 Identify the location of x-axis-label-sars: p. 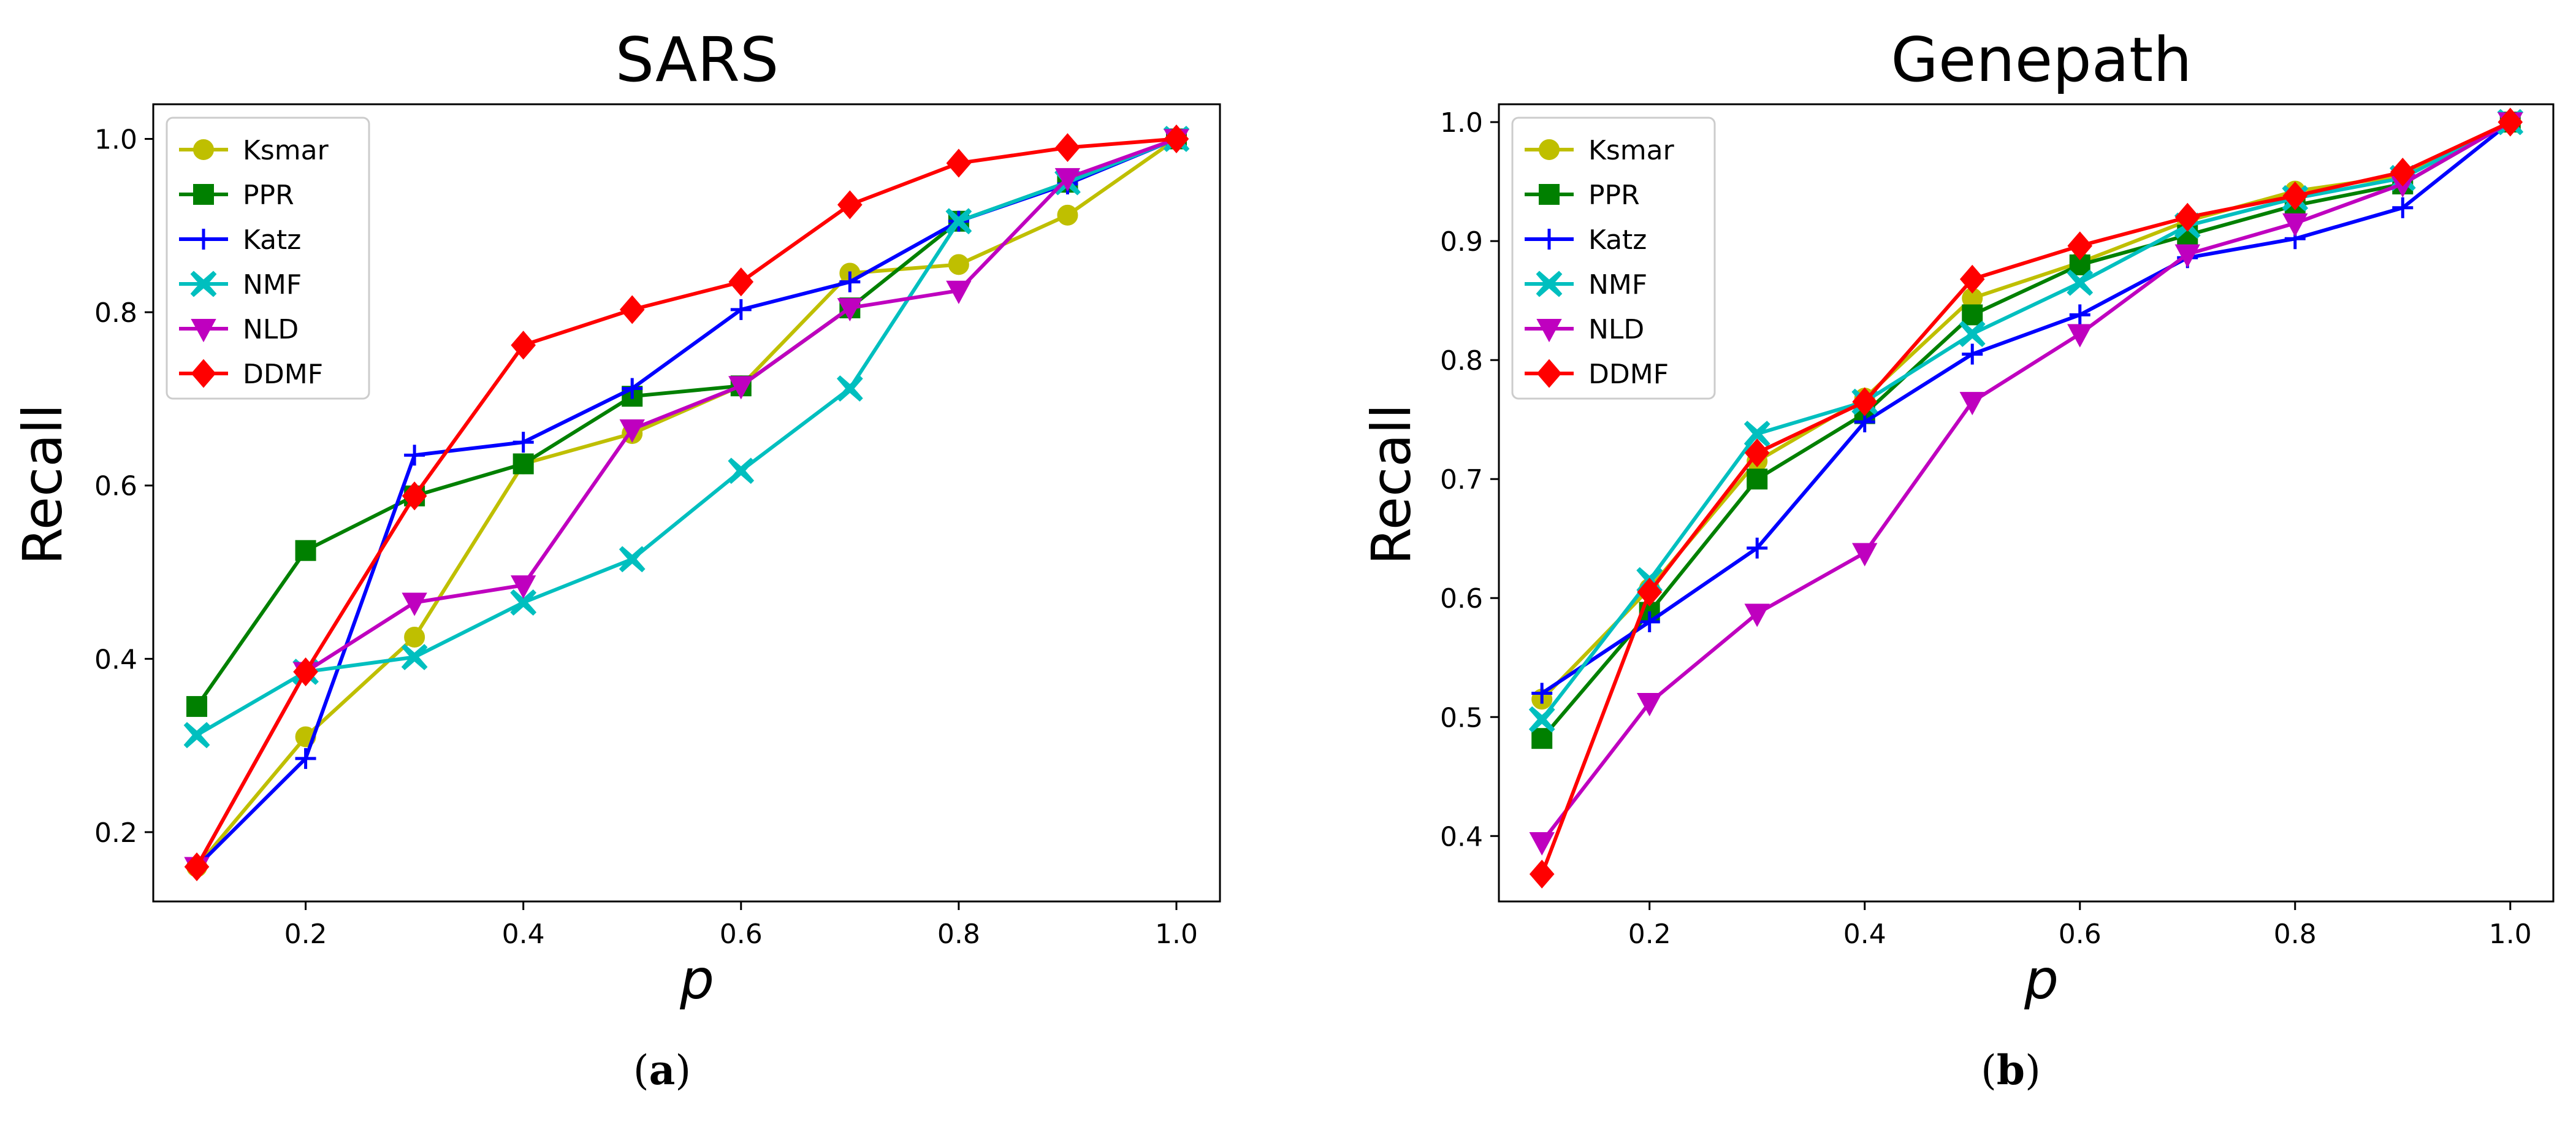
(696, 979).